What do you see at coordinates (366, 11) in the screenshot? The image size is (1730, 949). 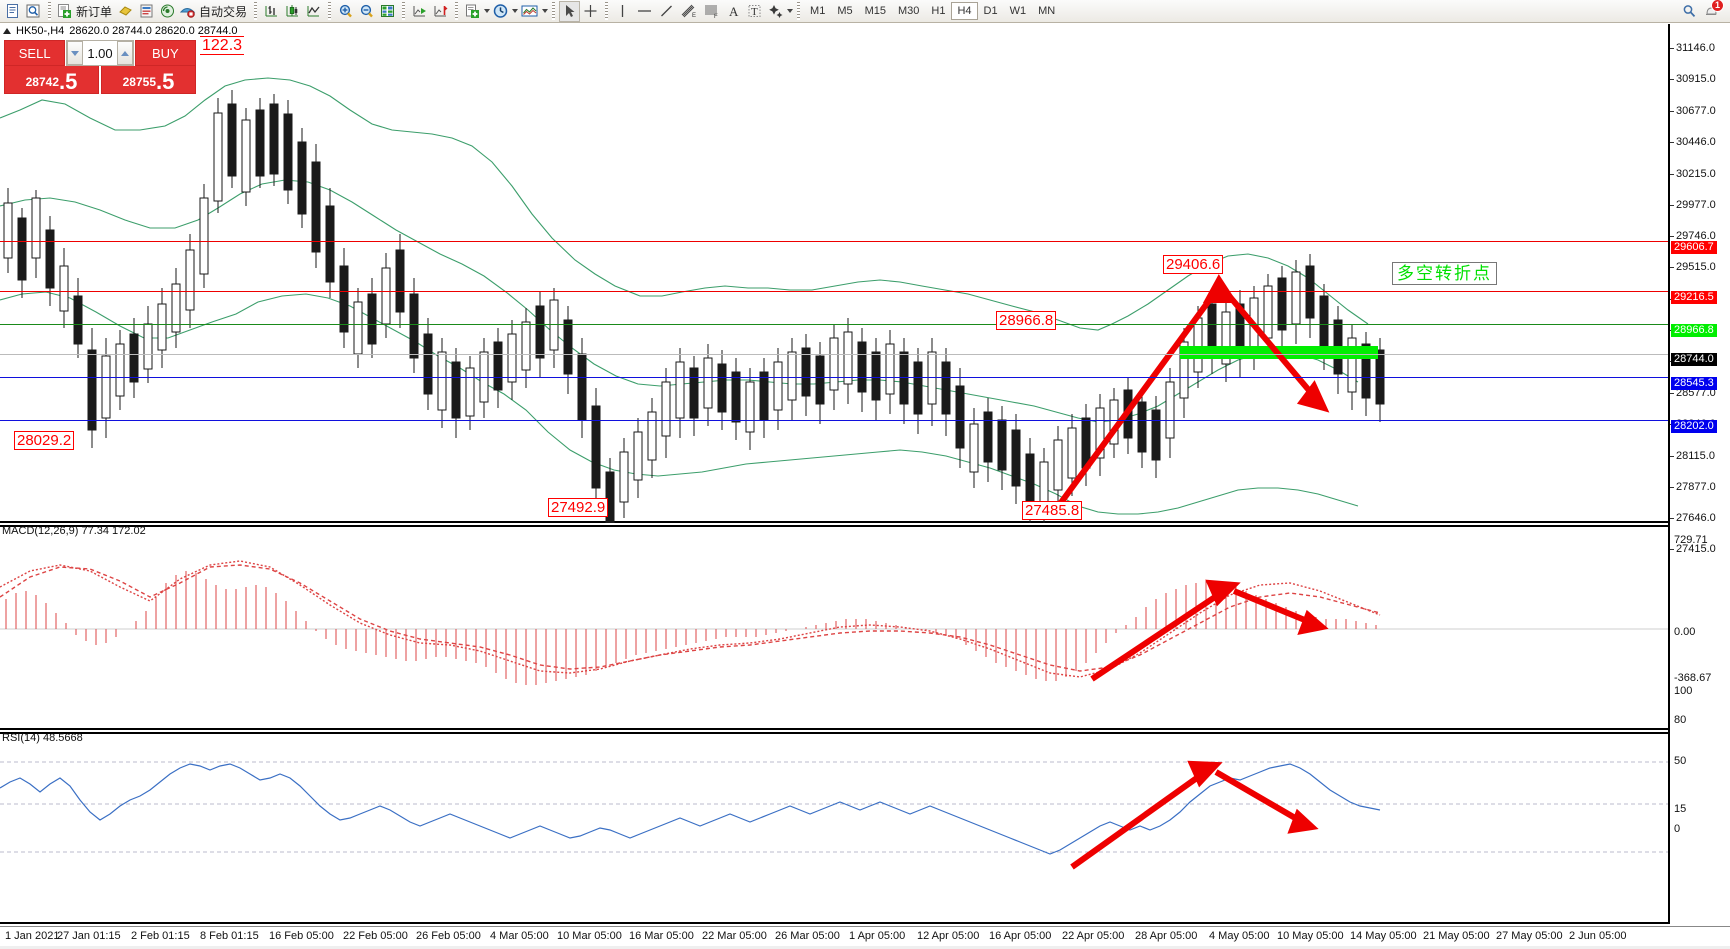 I see `zoom-out-icon` at bounding box center [366, 11].